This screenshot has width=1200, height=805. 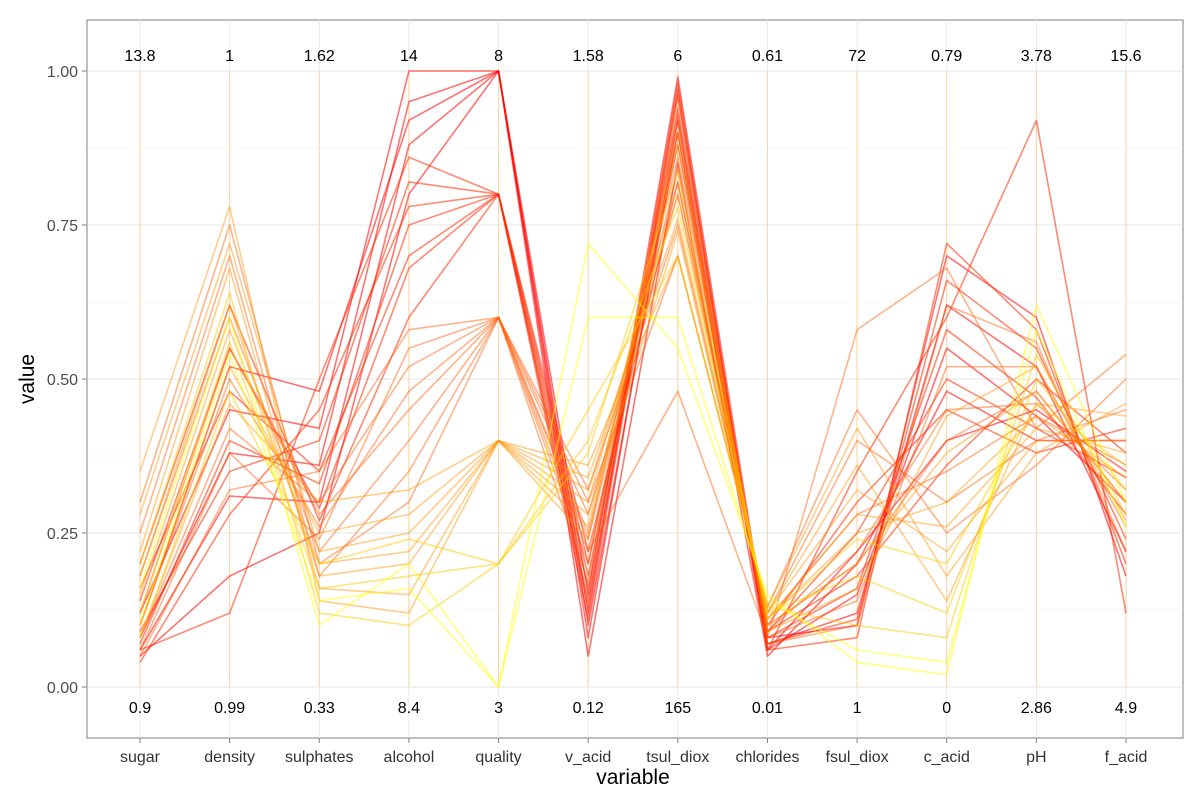 What do you see at coordinates (857, 708) in the screenshot?
I see `min-label-fsul_diox: 1` at bounding box center [857, 708].